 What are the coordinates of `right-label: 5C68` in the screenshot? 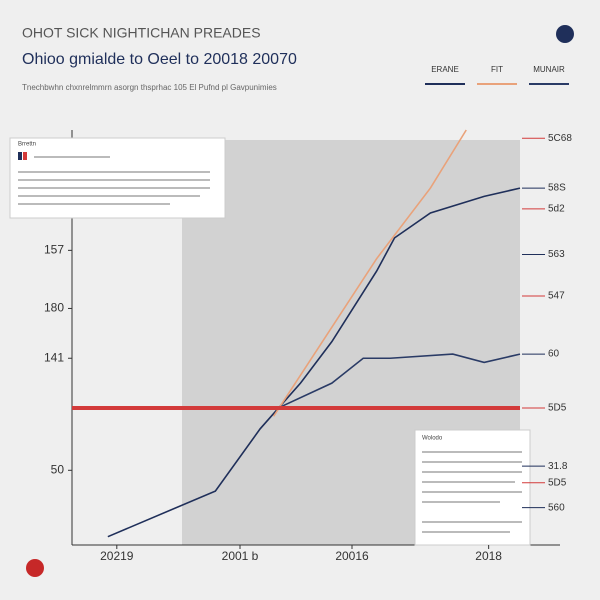 It's located at (560, 138).